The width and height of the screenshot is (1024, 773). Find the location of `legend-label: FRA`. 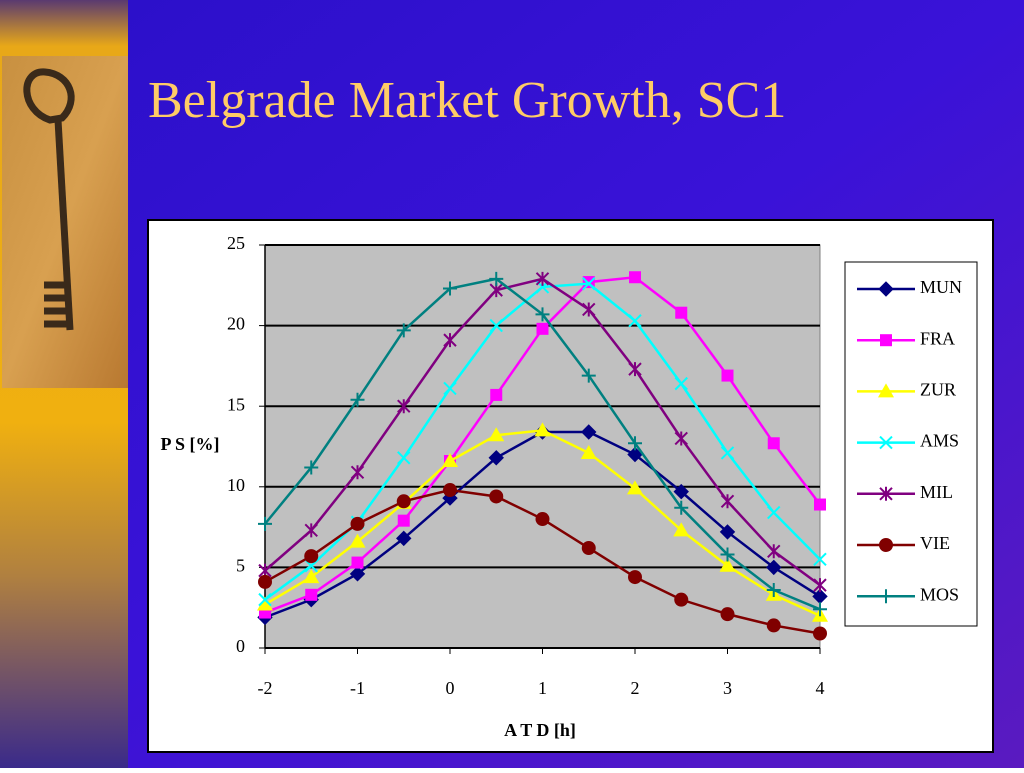

legend-label: FRA is located at coordinates (937, 338).